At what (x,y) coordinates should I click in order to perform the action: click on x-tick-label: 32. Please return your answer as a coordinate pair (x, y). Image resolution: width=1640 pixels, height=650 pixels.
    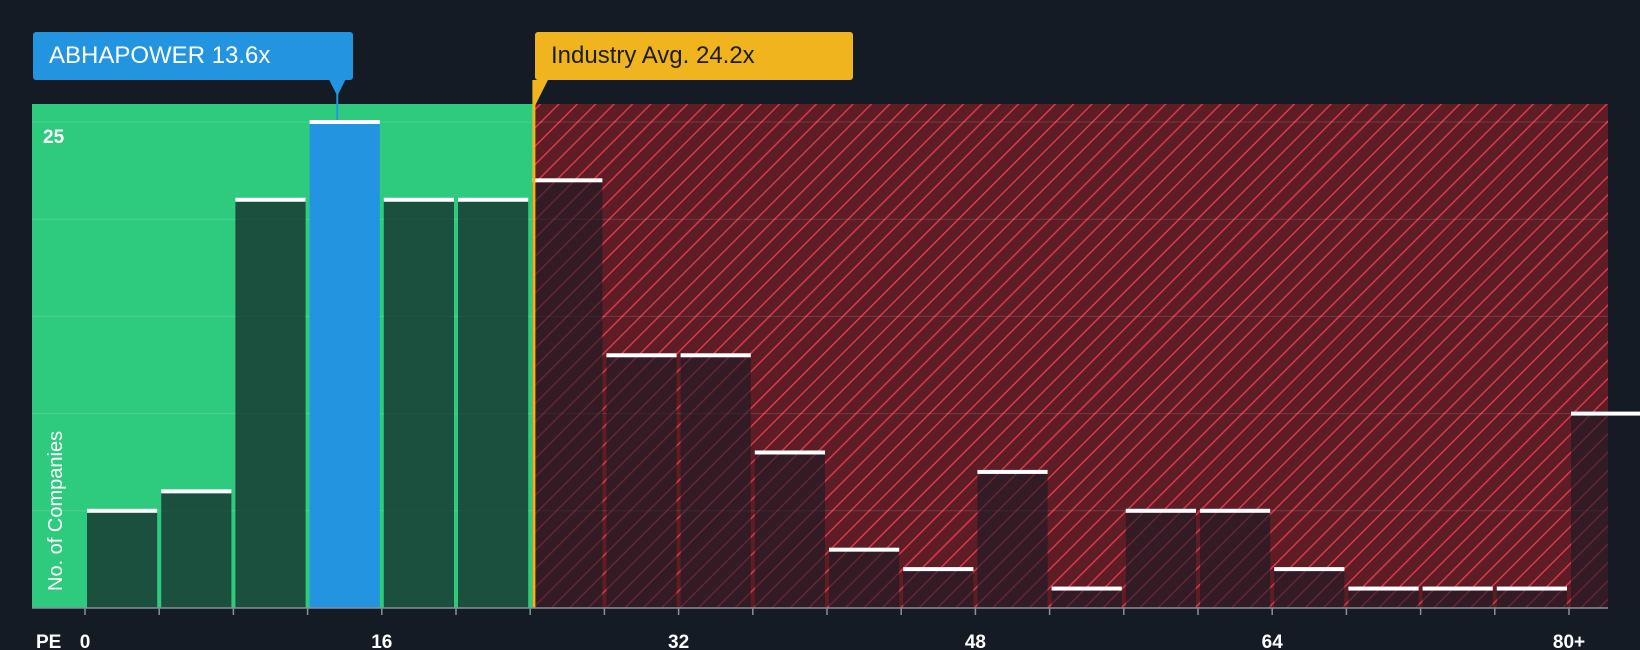
    Looking at the image, I should click on (678, 641).